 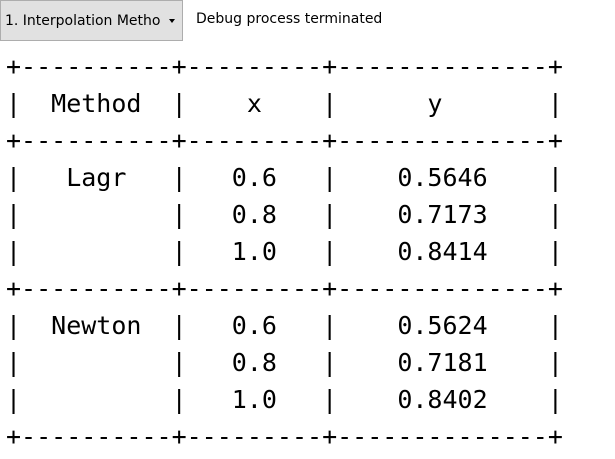 What do you see at coordinates (83, 20) in the screenshot?
I see `method-dropdown-label: 1. Interpolation Metho` at bounding box center [83, 20].